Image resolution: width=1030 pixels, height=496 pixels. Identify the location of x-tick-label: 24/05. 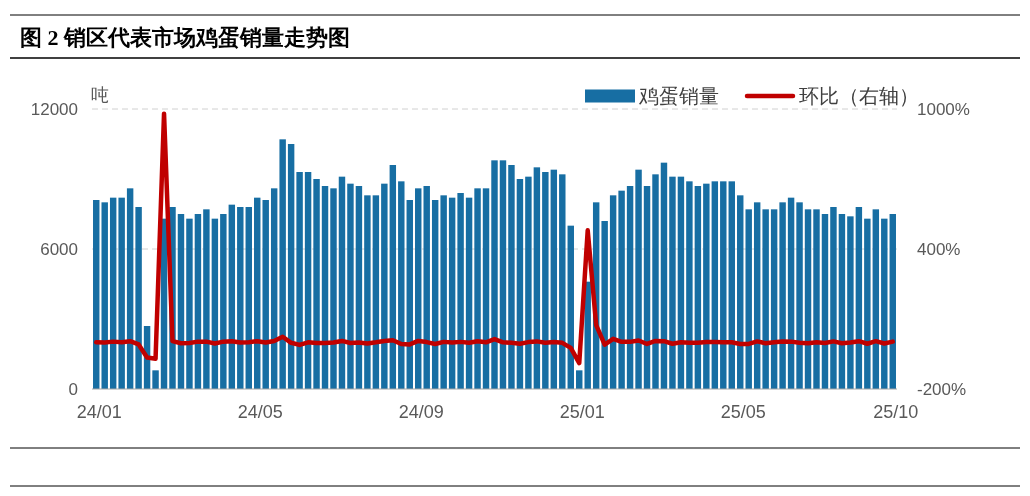
(260, 412).